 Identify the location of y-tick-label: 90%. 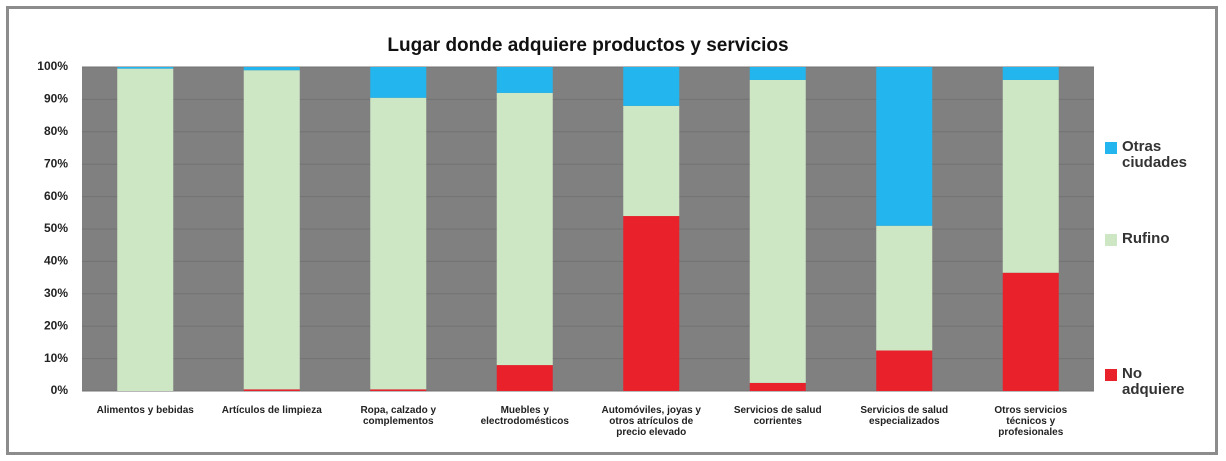
(56, 99).